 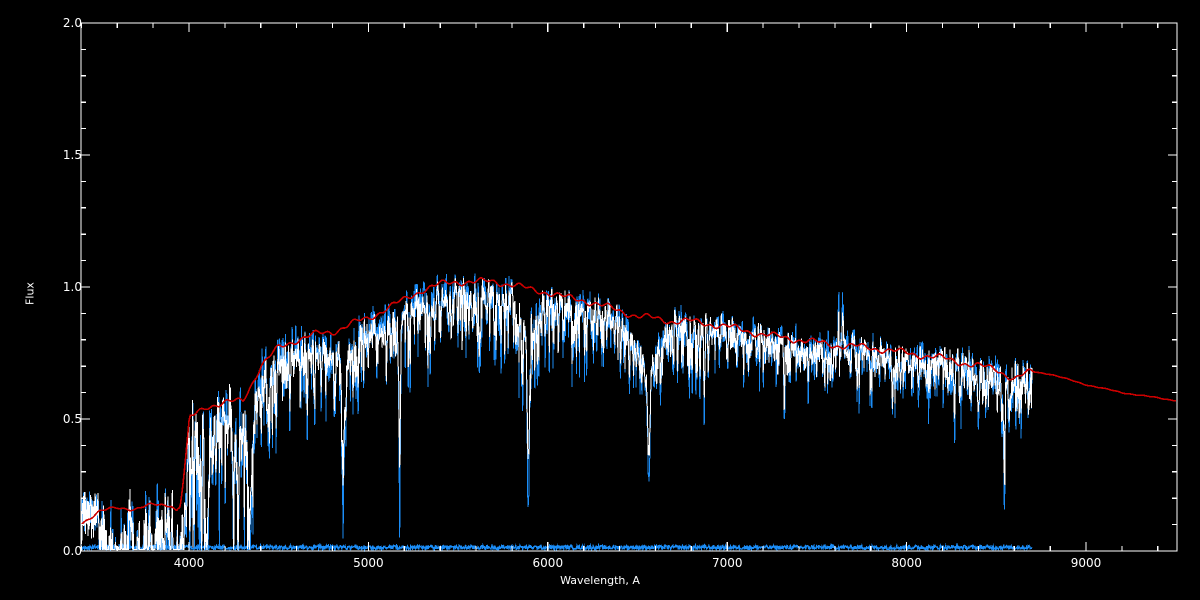 What do you see at coordinates (1086, 563) in the screenshot?
I see `x-tick-label: 9000` at bounding box center [1086, 563].